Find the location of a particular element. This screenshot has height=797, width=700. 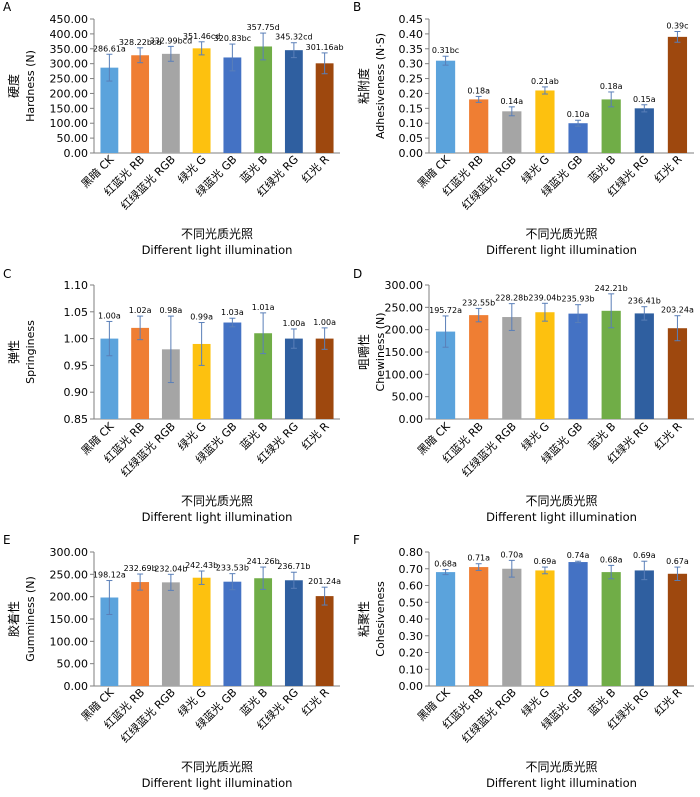

data-label: 236.71b is located at coordinates (293, 566).